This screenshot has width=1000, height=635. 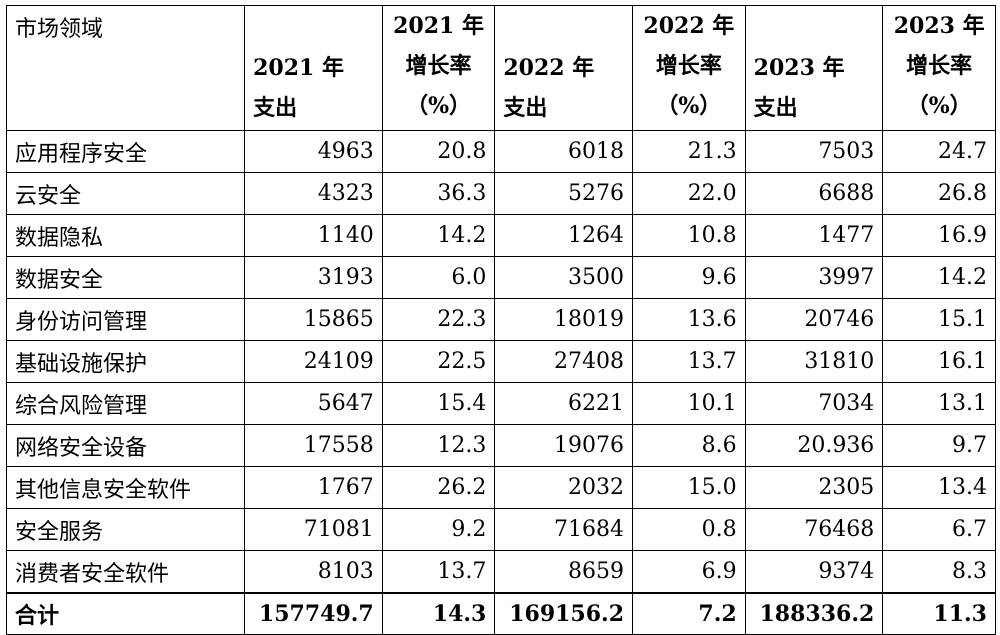 I want to click on cell-market-segment: 安全服务, so click(x=125, y=529).